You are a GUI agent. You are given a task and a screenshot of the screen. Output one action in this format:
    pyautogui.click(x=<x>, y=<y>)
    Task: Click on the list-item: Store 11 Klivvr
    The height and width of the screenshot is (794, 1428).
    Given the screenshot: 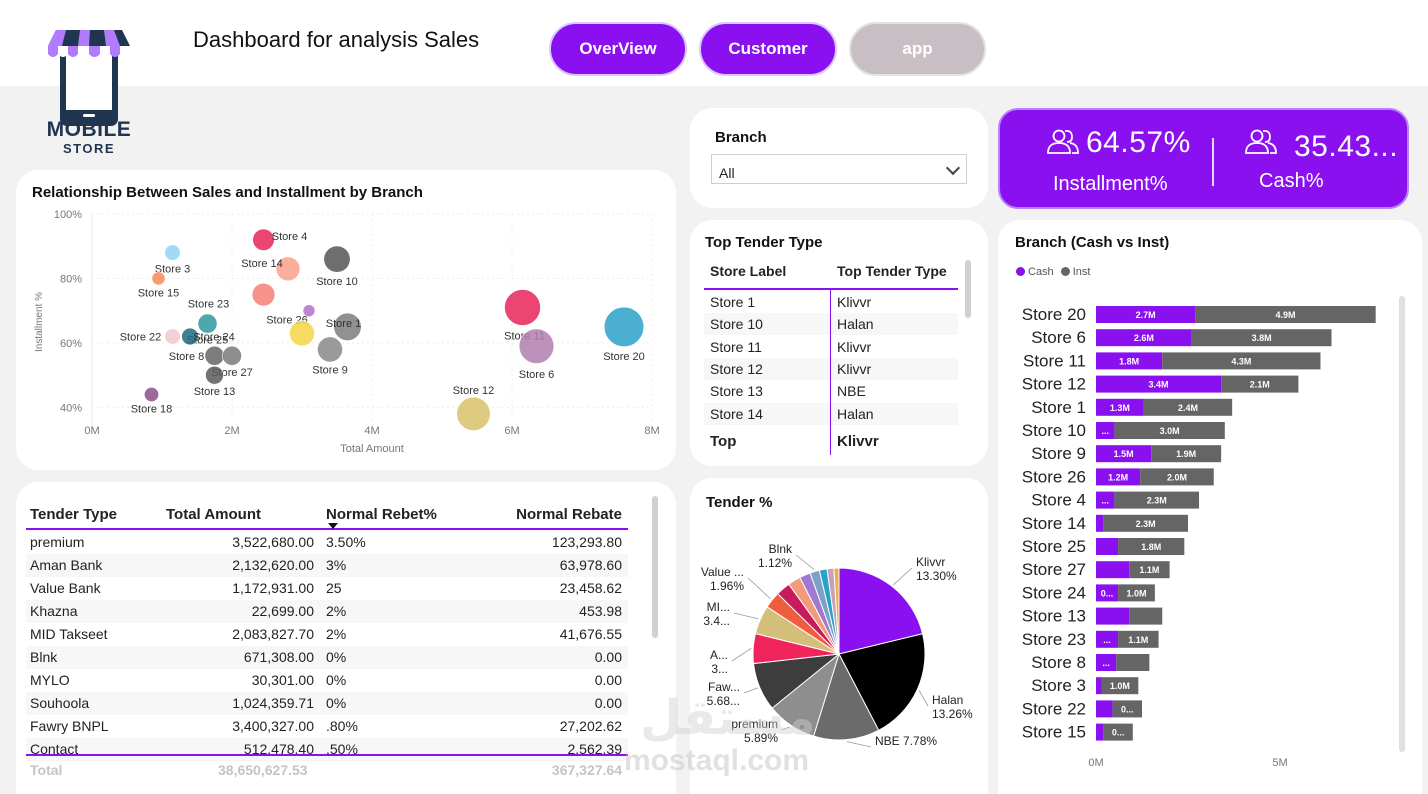 What is the action you would take?
    pyautogui.click(x=831, y=347)
    